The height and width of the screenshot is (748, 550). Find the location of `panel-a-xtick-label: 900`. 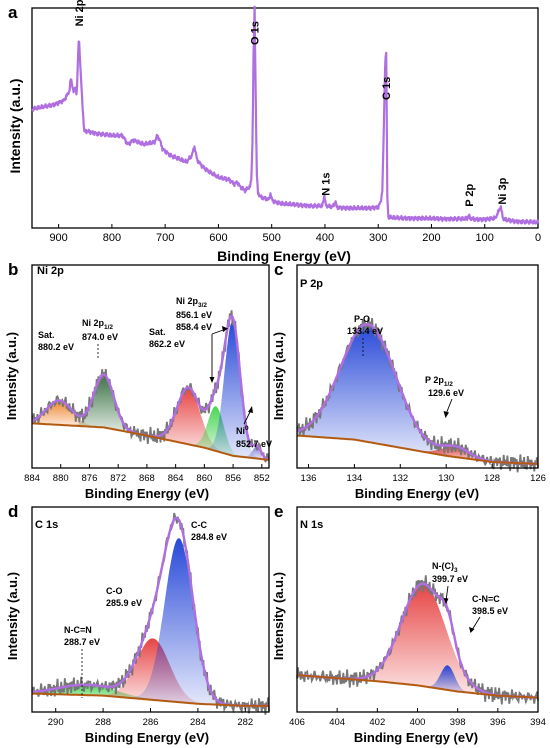

panel-a-xtick-label: 900 is located at coordinates (58, 238).